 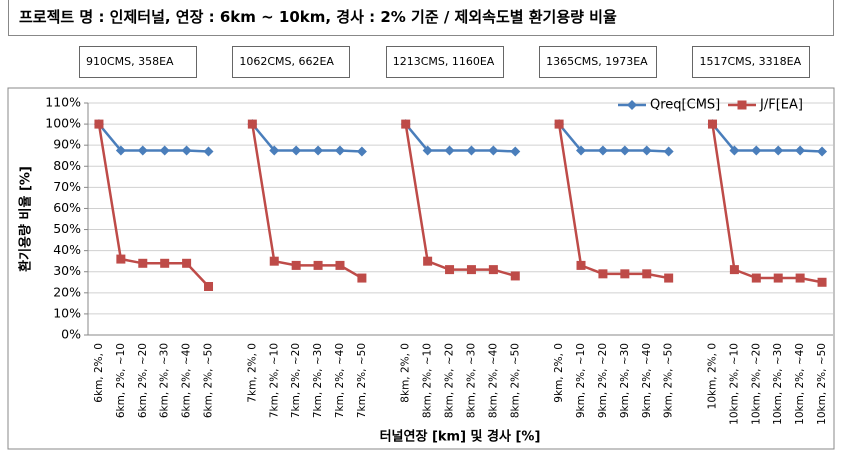 What do you see at coordinates (274, 380) in the screenshot?
I see `x-tick-label: 7km, 2%, ~10` at bounding box center [274, 380].